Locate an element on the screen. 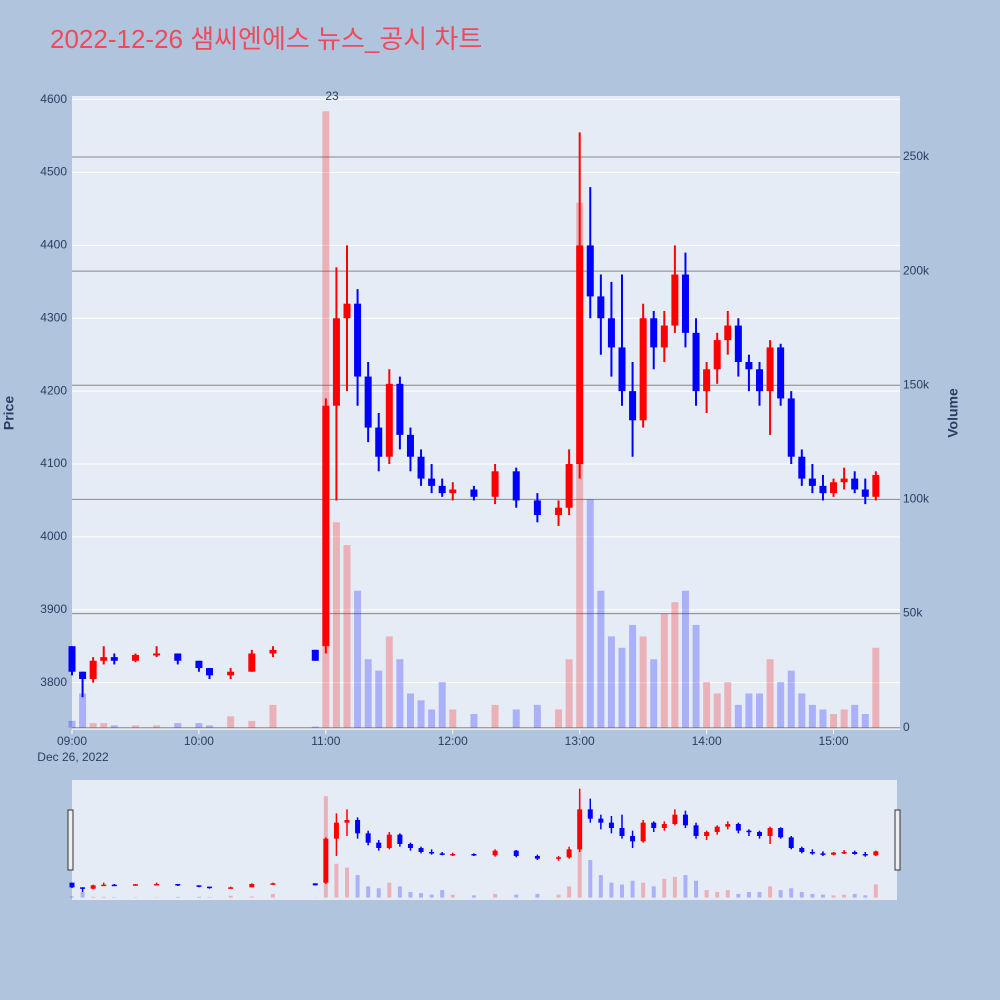 This screenshot has height=1000, width=1000. x-date-label: Dec 26, 2022 is located at coordinates (73, 757).